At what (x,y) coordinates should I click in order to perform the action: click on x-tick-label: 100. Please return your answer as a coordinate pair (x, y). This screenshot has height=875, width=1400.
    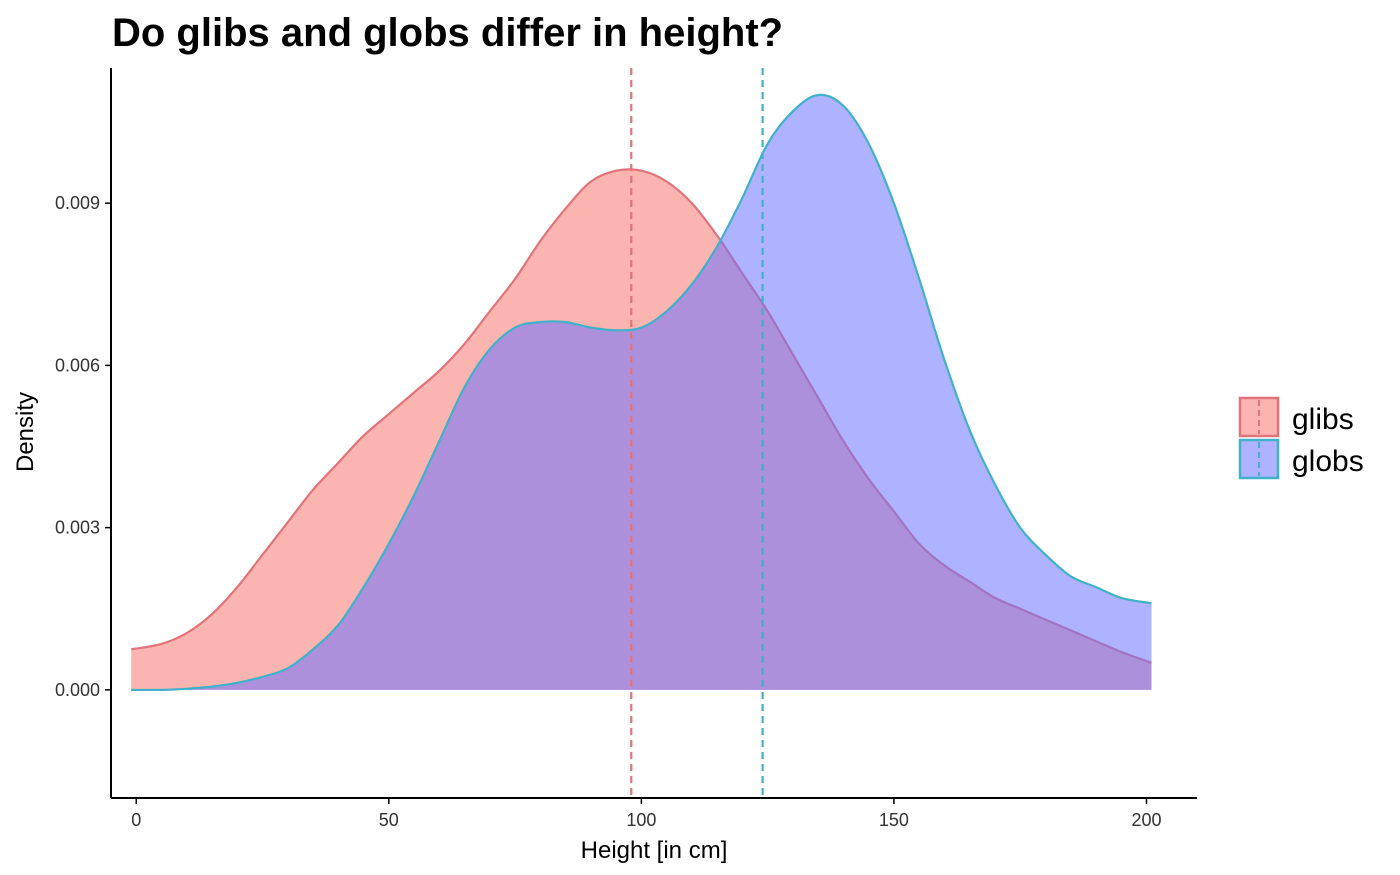
    Looking at the image, I should click on (641, 820).